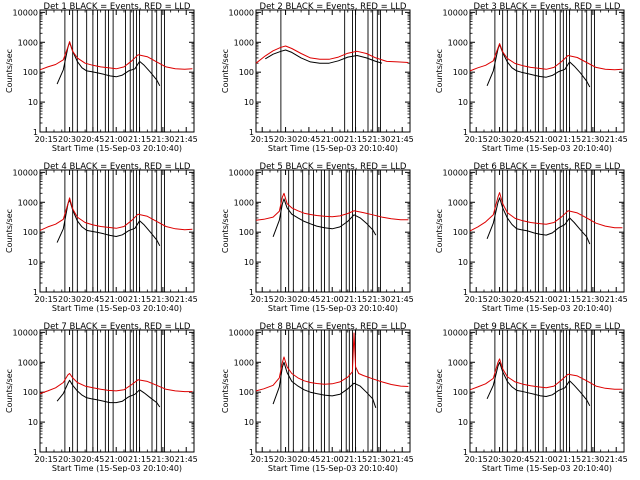 Image resolution: width=640 pixels, height=480 pixels. What do you see at coordinates (333, 327) in the screenshot?
I see `panel-title: Det 8 BLACK = Events, RED = LLD` at bounding box center [333, 327].